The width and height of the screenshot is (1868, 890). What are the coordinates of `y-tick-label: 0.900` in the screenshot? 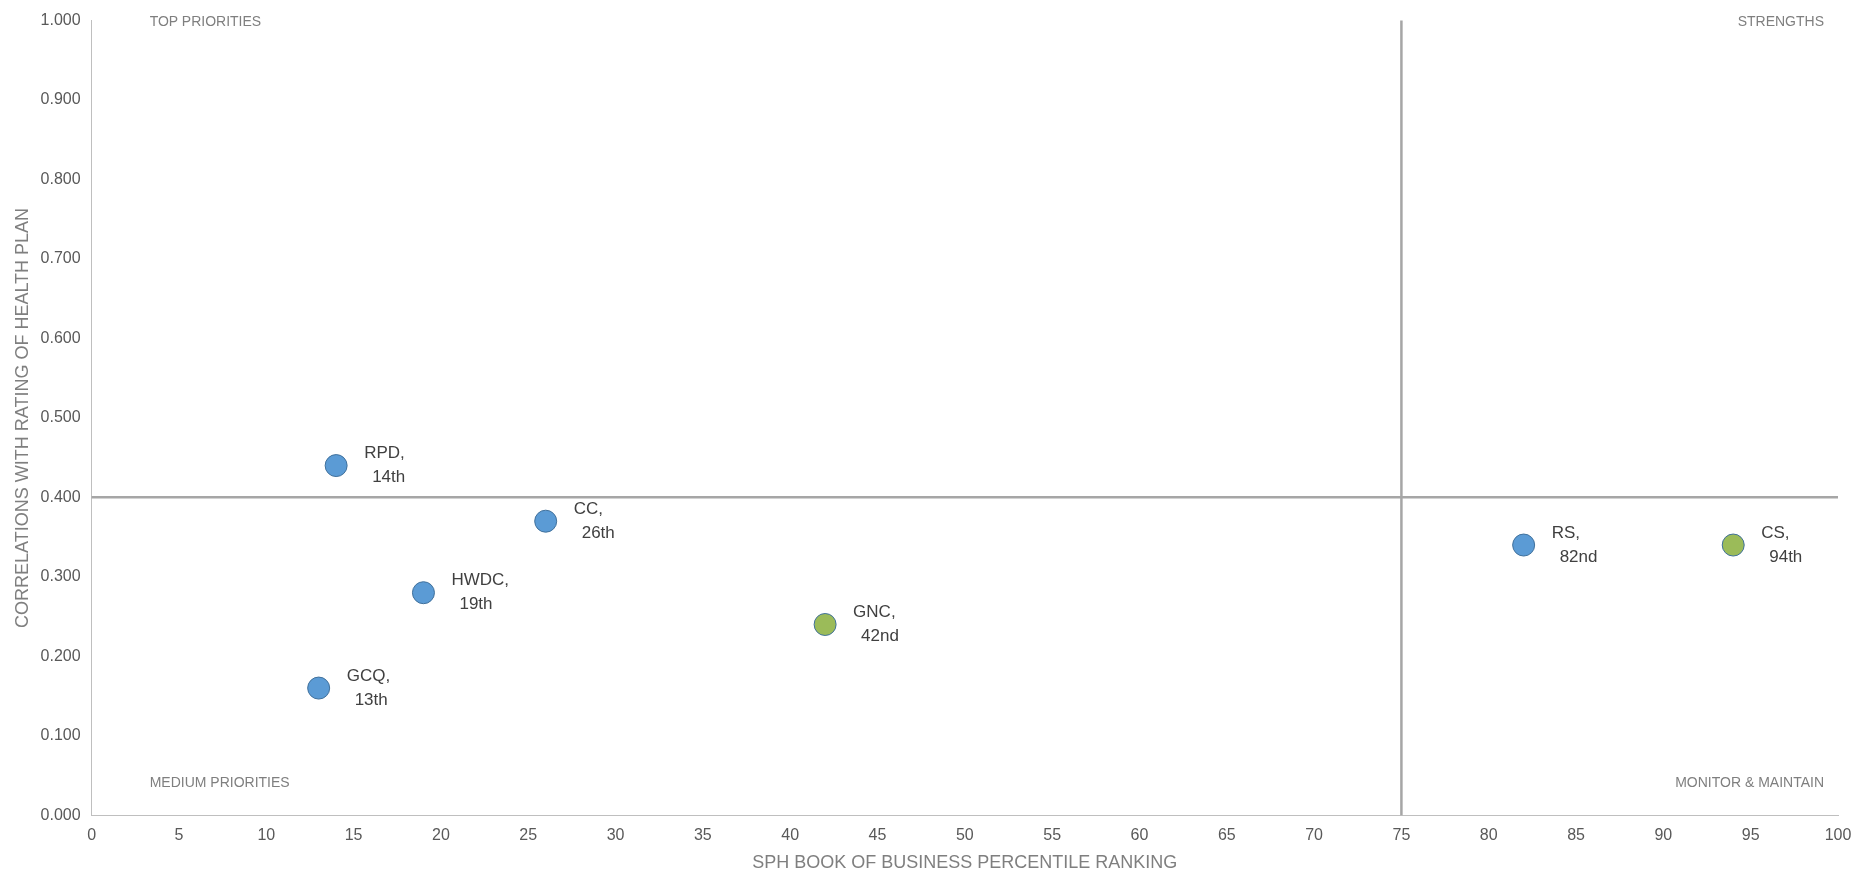 It's located at (60, 99).